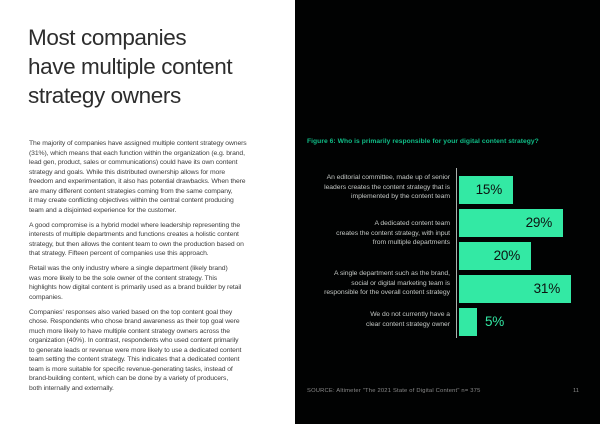  I want to click on page-number: 11, so click(576, 391).